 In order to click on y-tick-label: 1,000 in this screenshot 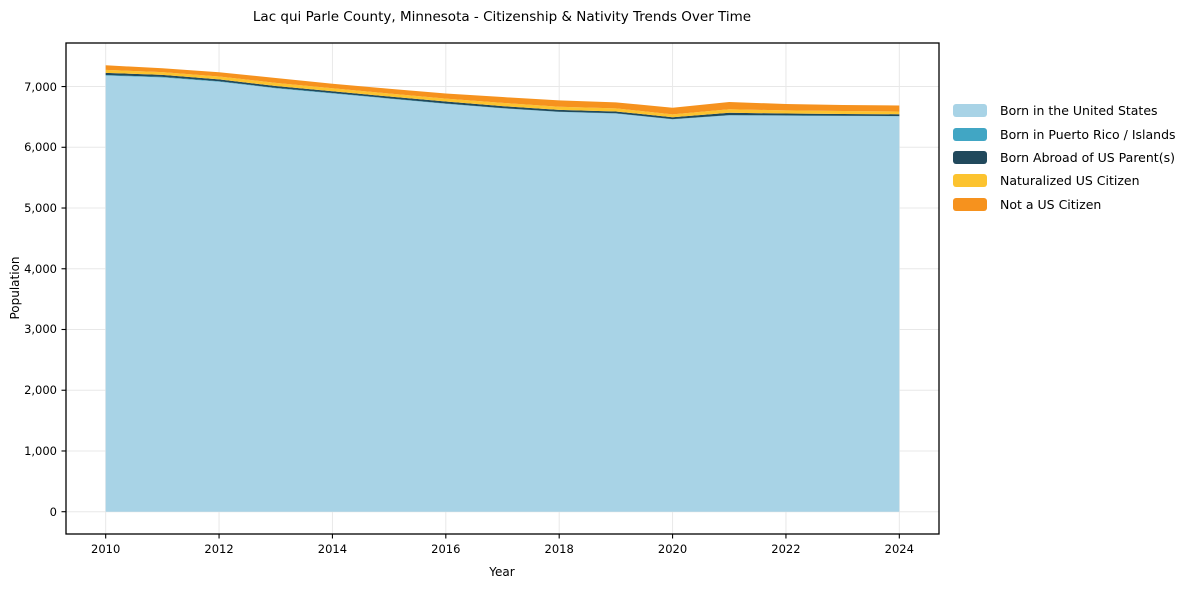, I will do `click(40, 450)`.